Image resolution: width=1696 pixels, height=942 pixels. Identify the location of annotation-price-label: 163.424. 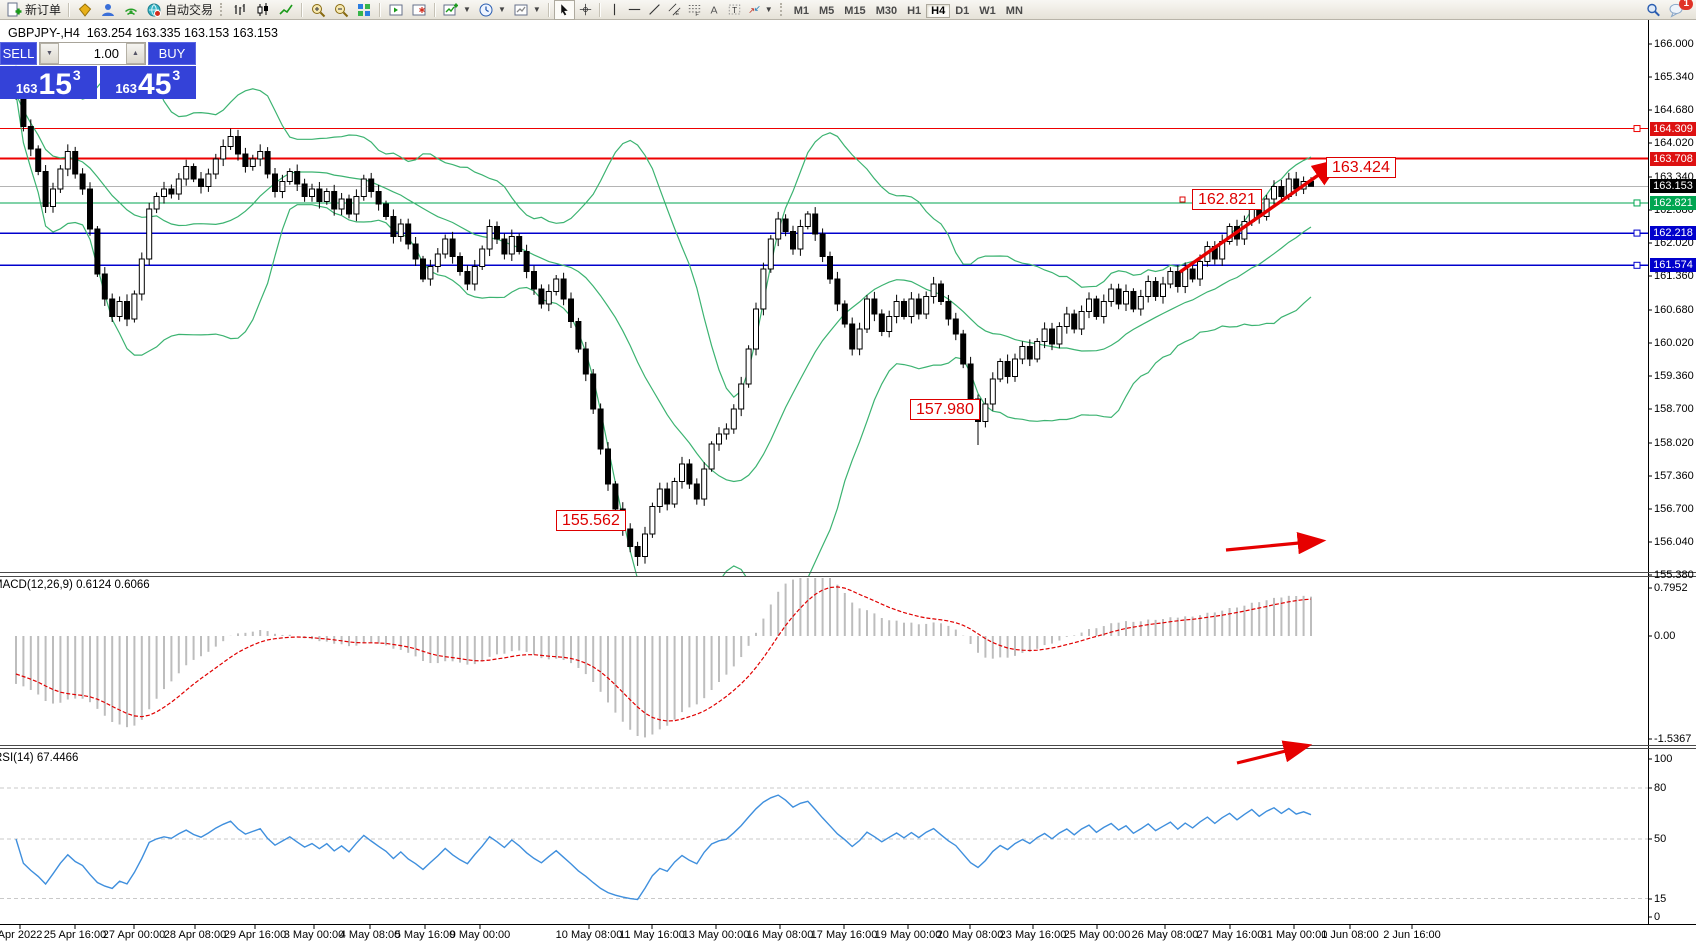
(1361, 167).